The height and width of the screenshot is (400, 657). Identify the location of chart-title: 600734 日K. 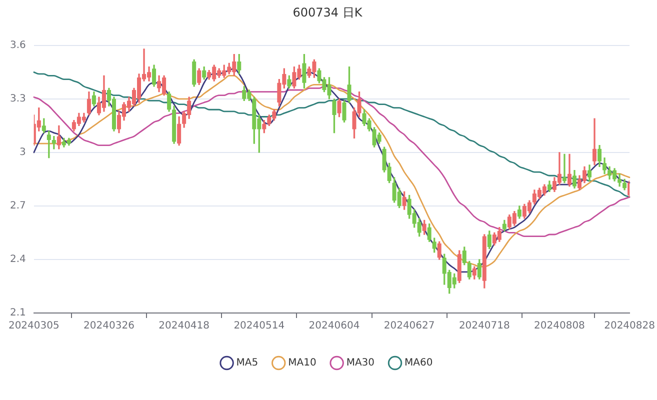
(328, 12).